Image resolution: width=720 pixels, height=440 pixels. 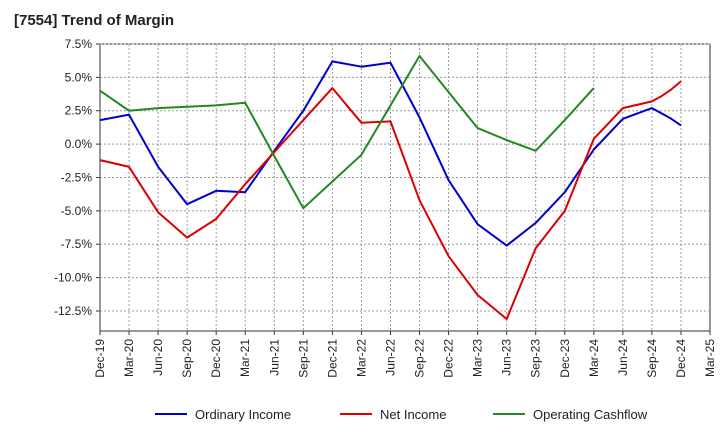 I want to click on x-tick-label: Sep-24, so click(x=652, y=358).